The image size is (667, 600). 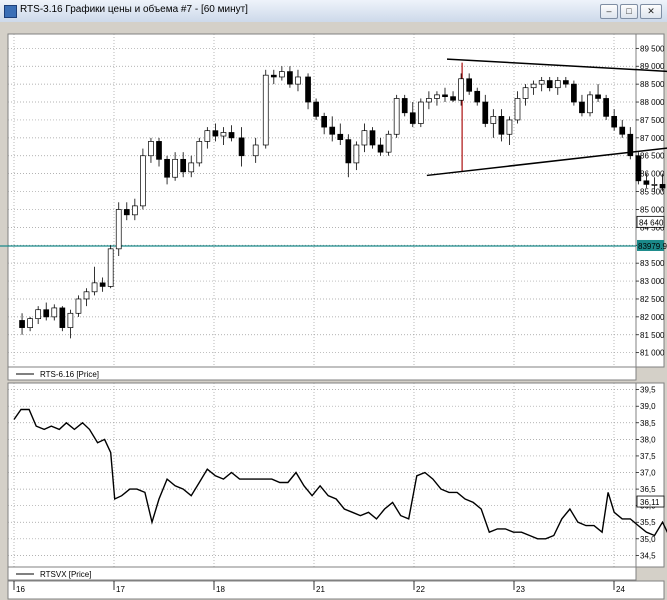 I want to click on volatility-tick-label: 37,0, so click(x=648, y=473).